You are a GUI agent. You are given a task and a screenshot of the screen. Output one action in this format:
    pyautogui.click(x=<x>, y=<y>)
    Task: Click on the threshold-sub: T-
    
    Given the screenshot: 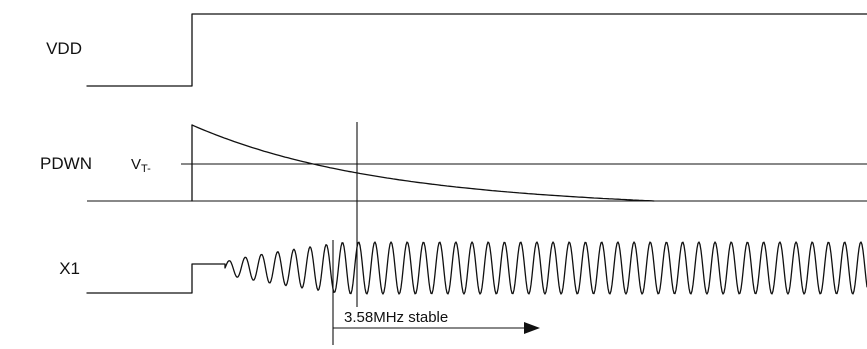 What is the action you would take?
    pyautogui.click(x=146, y=169)
    